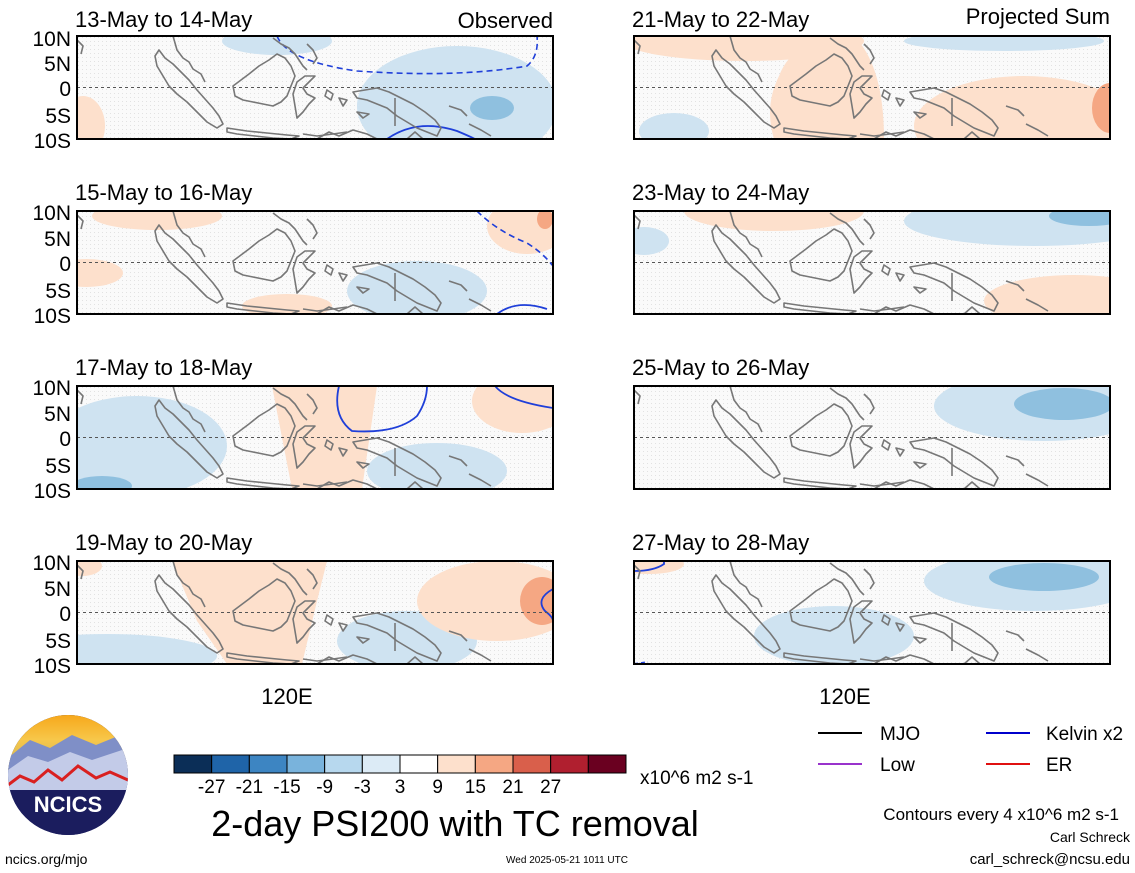 This screenshot has width=1135, height=873. Describe the element at coordinates (970, 750) in the screenshot. I see `legend: MJO Kelvin x2 Low ER` at that location.